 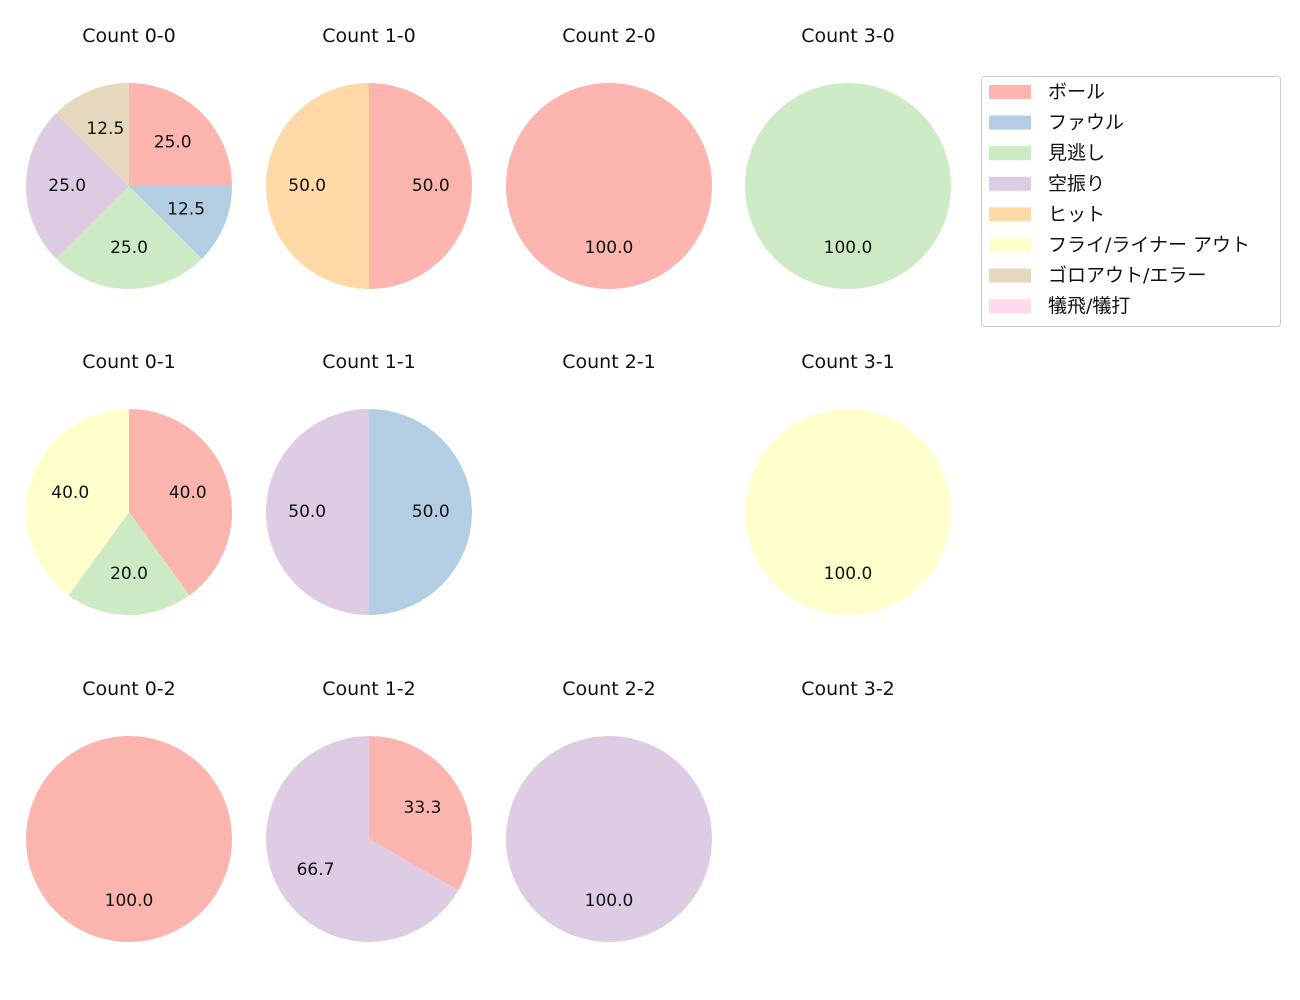 What do you see at coordinates (129, 362) in the screenshot?
I see `pie-title: Count 0-1` at bounding box center [129, 362].